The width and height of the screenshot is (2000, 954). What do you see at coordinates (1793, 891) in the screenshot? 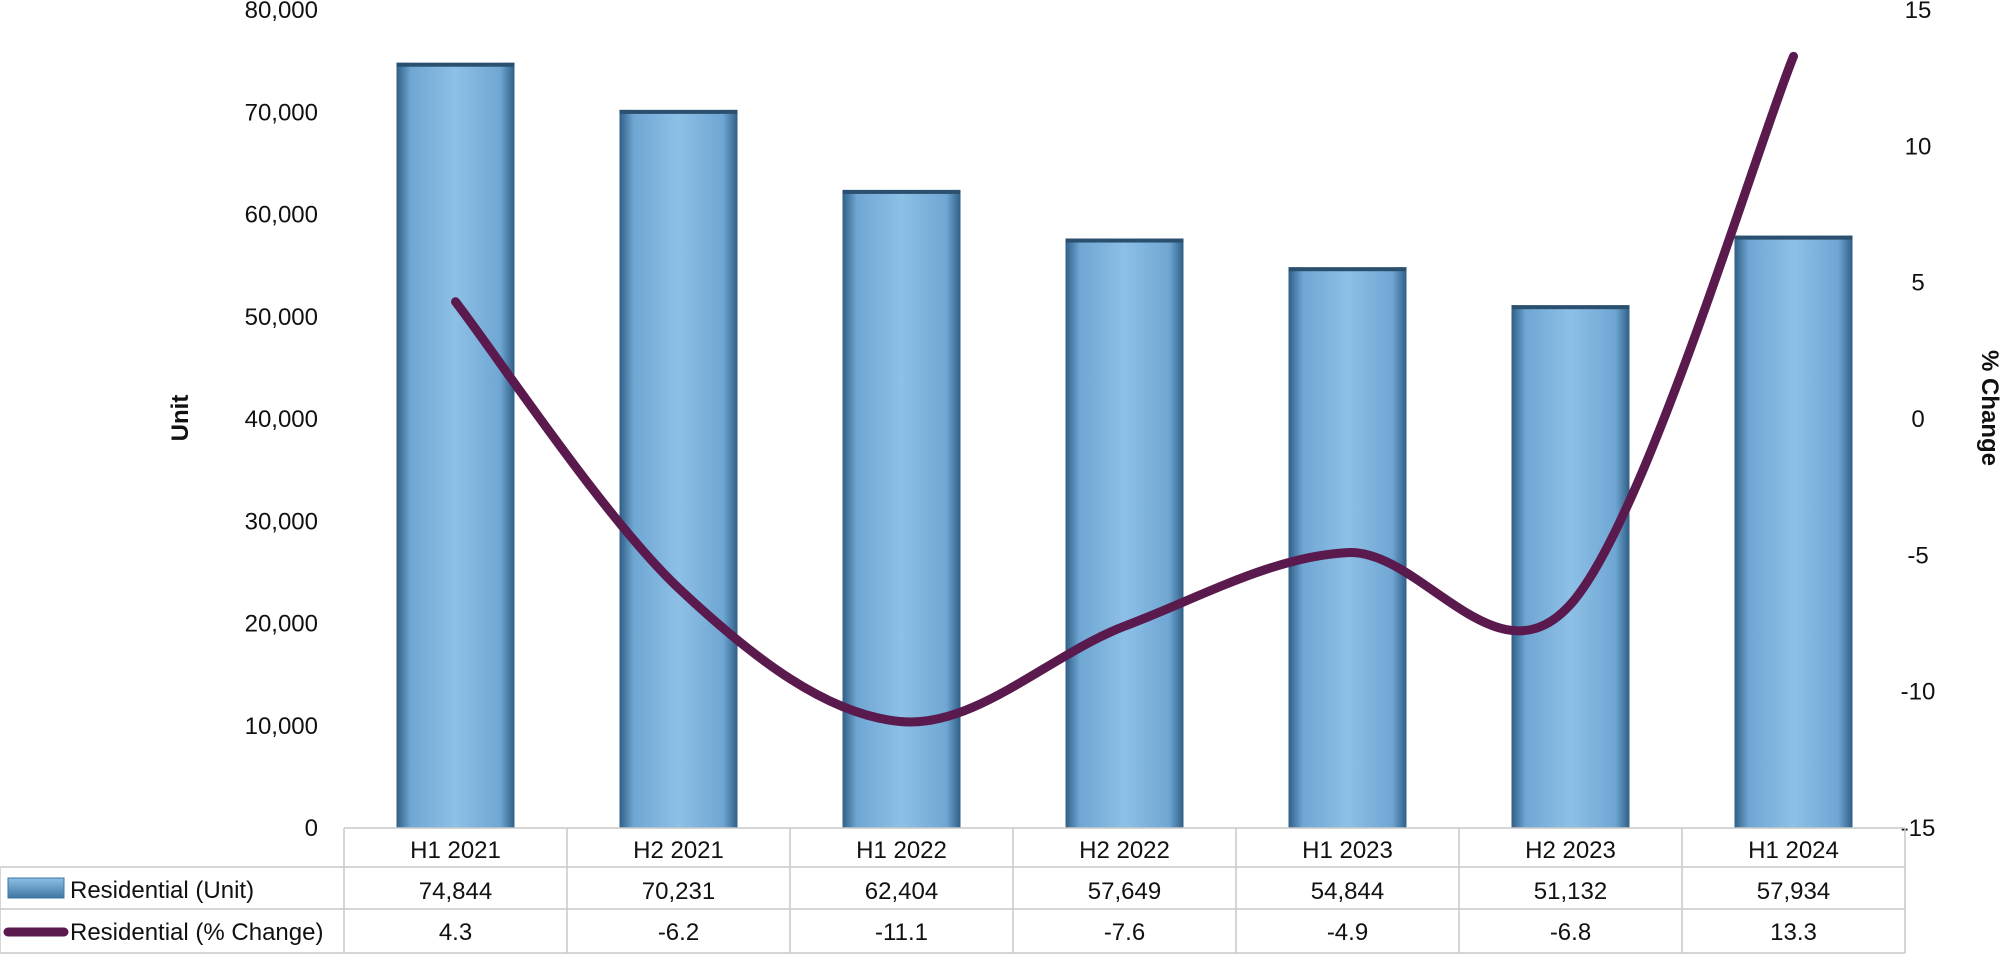
I see `table-cell: 57,934` at bounding box center [1793, 891].